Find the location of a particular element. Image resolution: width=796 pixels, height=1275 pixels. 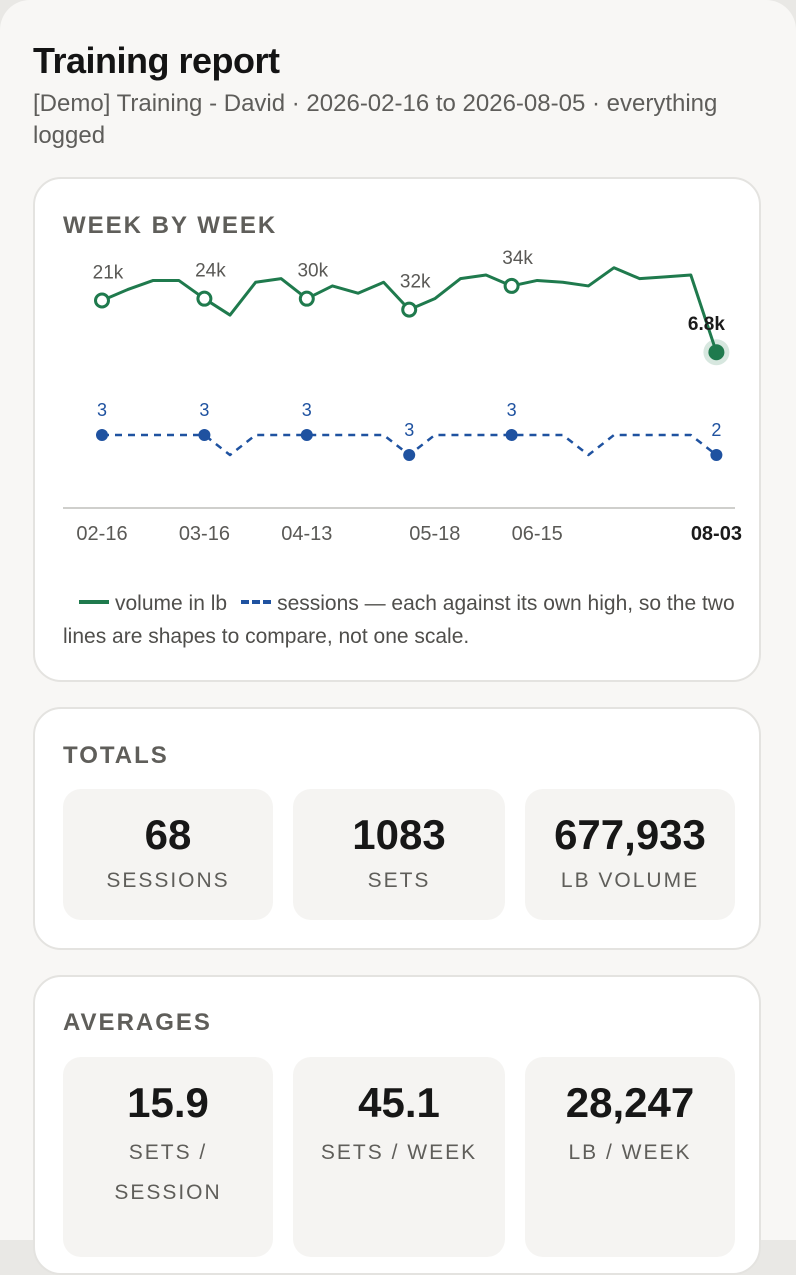

tile-label: SETS / WEEK is located at coordinates (399, 1152).